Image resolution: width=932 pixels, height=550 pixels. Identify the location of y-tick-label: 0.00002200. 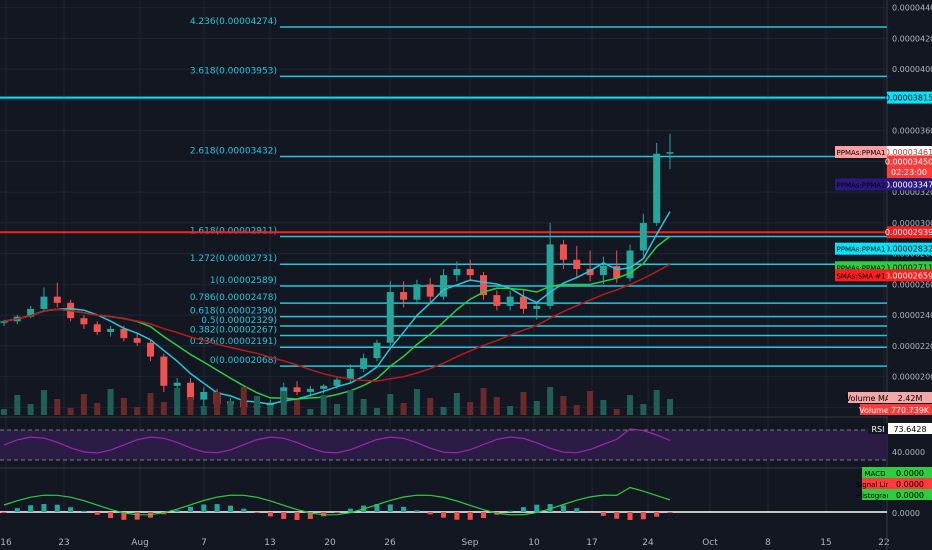
(912, 346).